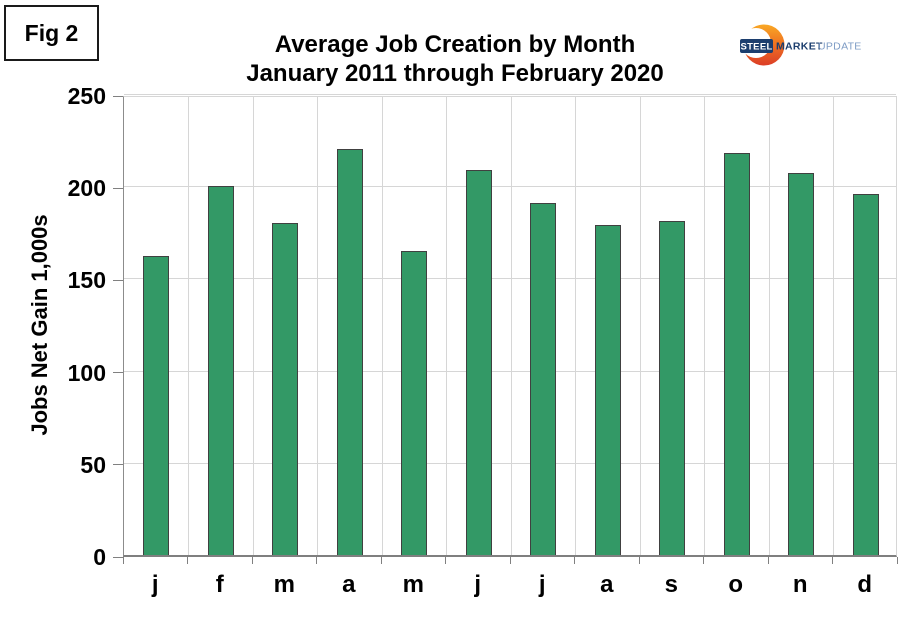 This screenshot has width=910, height=622. Describe the element at coordinates (736, 584) in the screenshot. I see `x-tick-label: o` at that location.